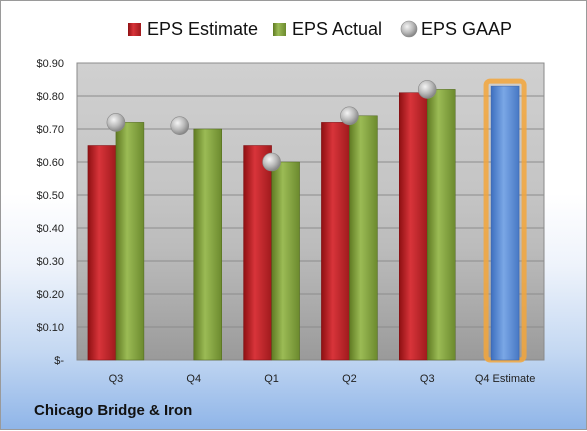 This screenshot has width=587, height=431. What do you see at coordinates (193, 379) in the screenshot?
I see `x-tick-label: Q4` at bounding box center [193, 379].